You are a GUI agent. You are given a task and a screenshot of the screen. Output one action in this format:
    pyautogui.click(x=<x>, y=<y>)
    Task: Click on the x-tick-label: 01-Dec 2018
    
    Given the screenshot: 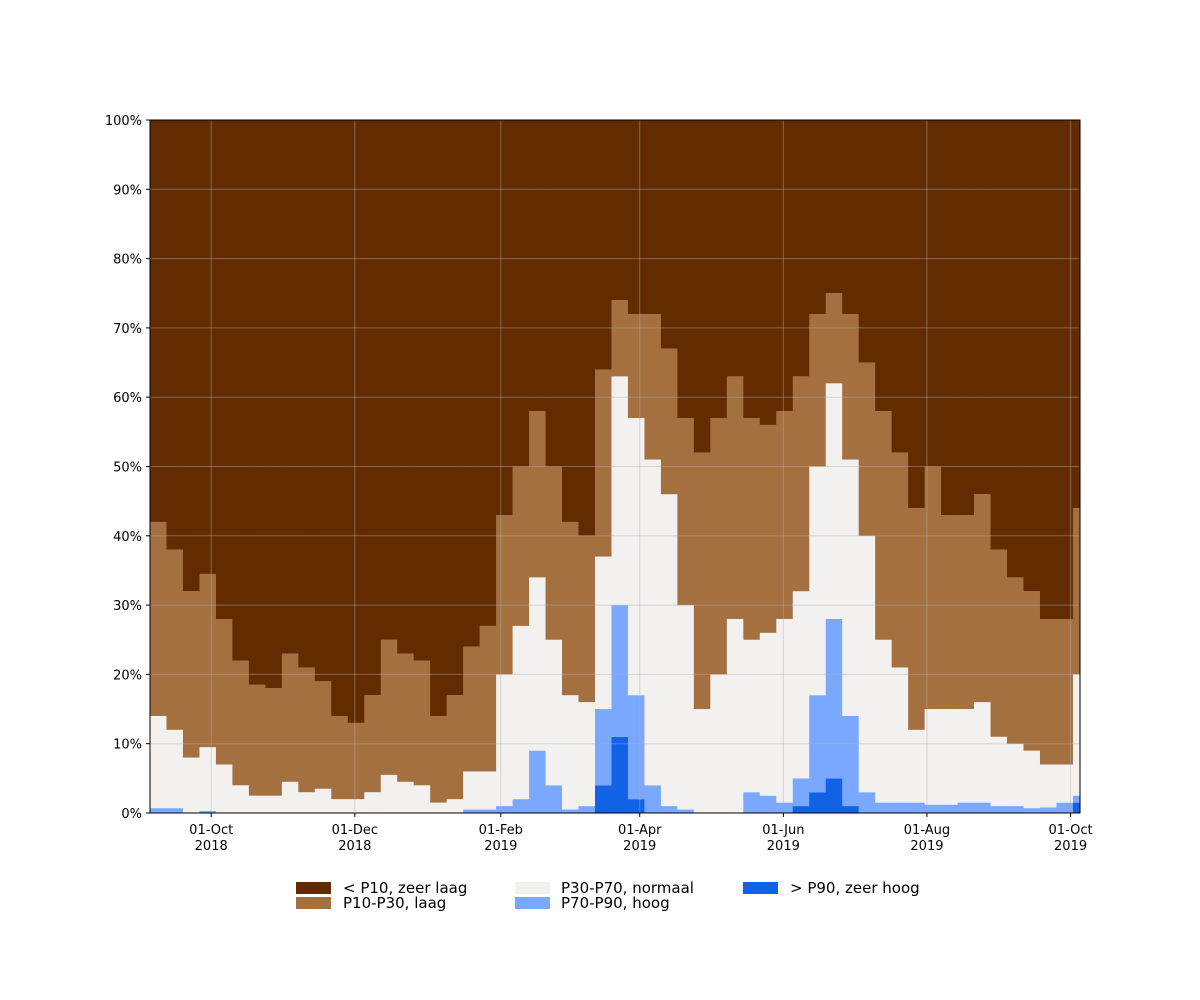 What is the action you would take?
    pyautogui.click(x=355, y=838)
    